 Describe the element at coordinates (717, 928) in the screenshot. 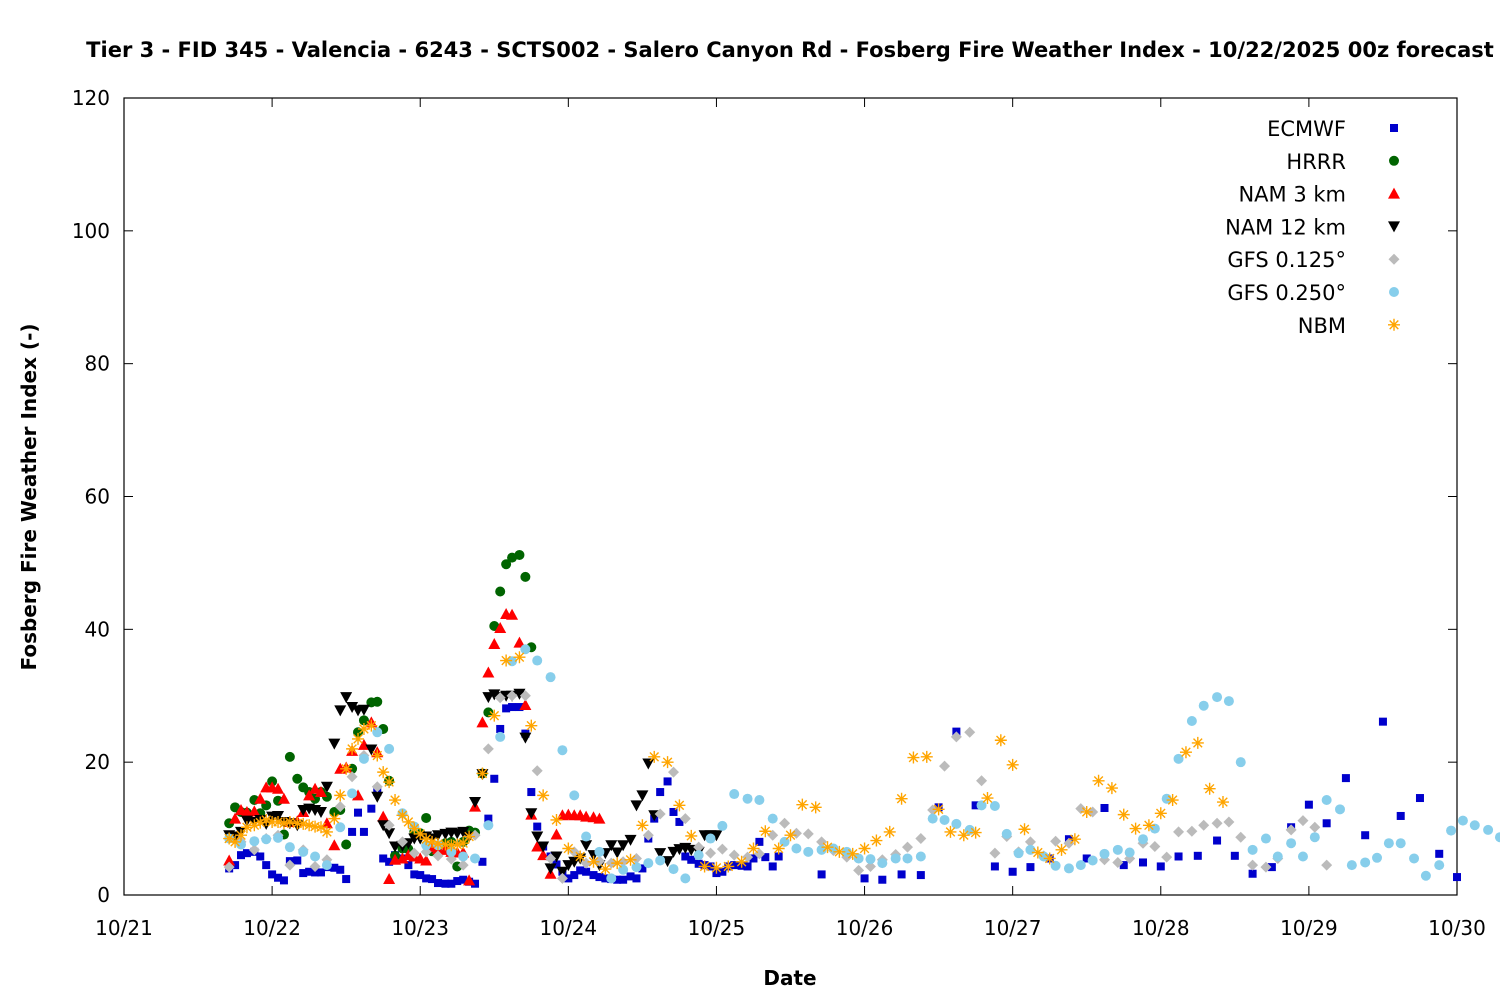

I see `x-tick-label: 10/25` at that location.